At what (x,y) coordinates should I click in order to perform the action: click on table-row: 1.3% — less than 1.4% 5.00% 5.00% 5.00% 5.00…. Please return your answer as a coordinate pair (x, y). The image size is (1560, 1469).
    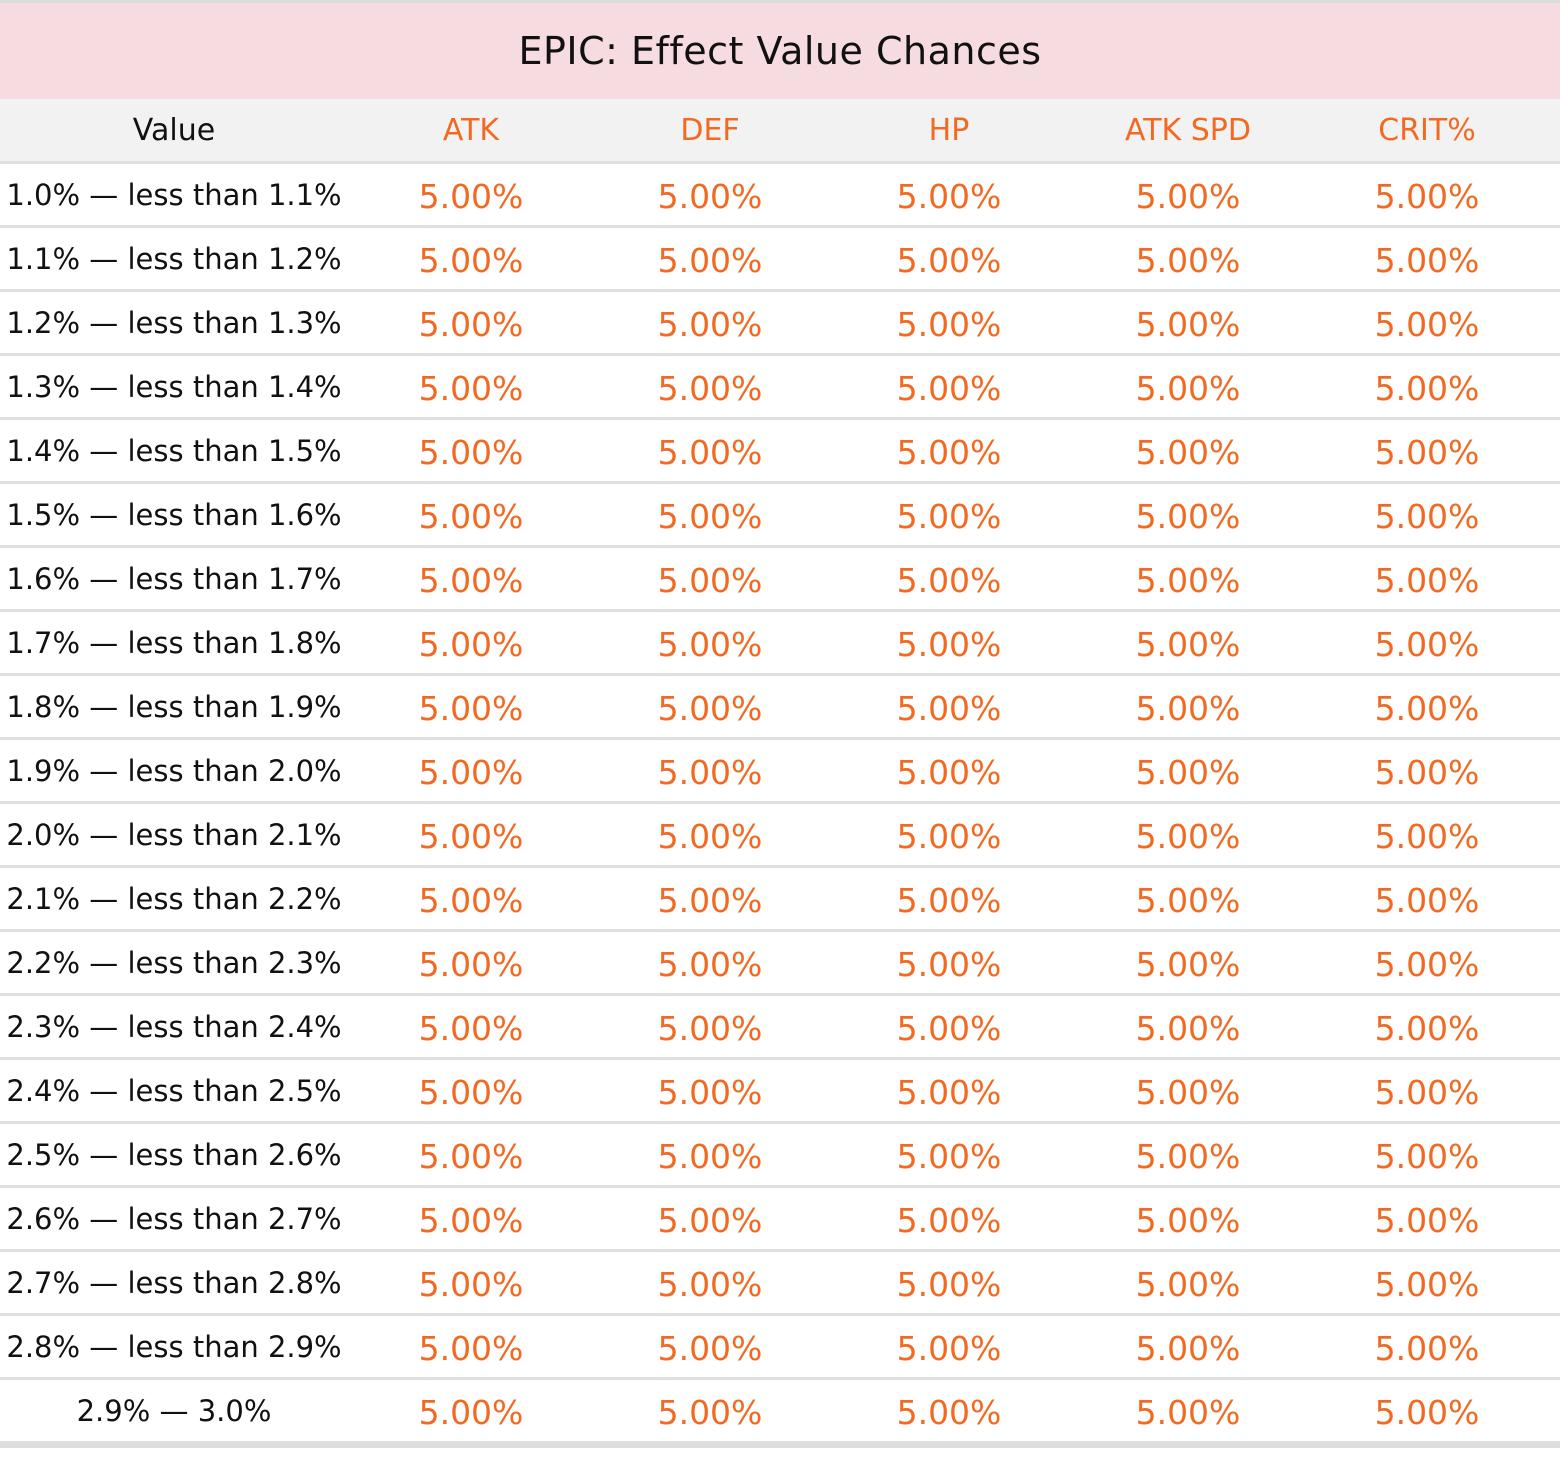
    Looking at the image, I should click on (780, 388).